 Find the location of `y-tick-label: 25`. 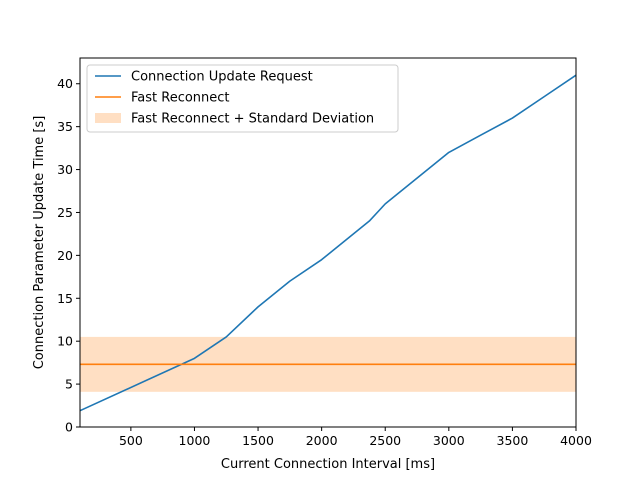

y-tick-label: 25 is located at coordinates (65, 212).